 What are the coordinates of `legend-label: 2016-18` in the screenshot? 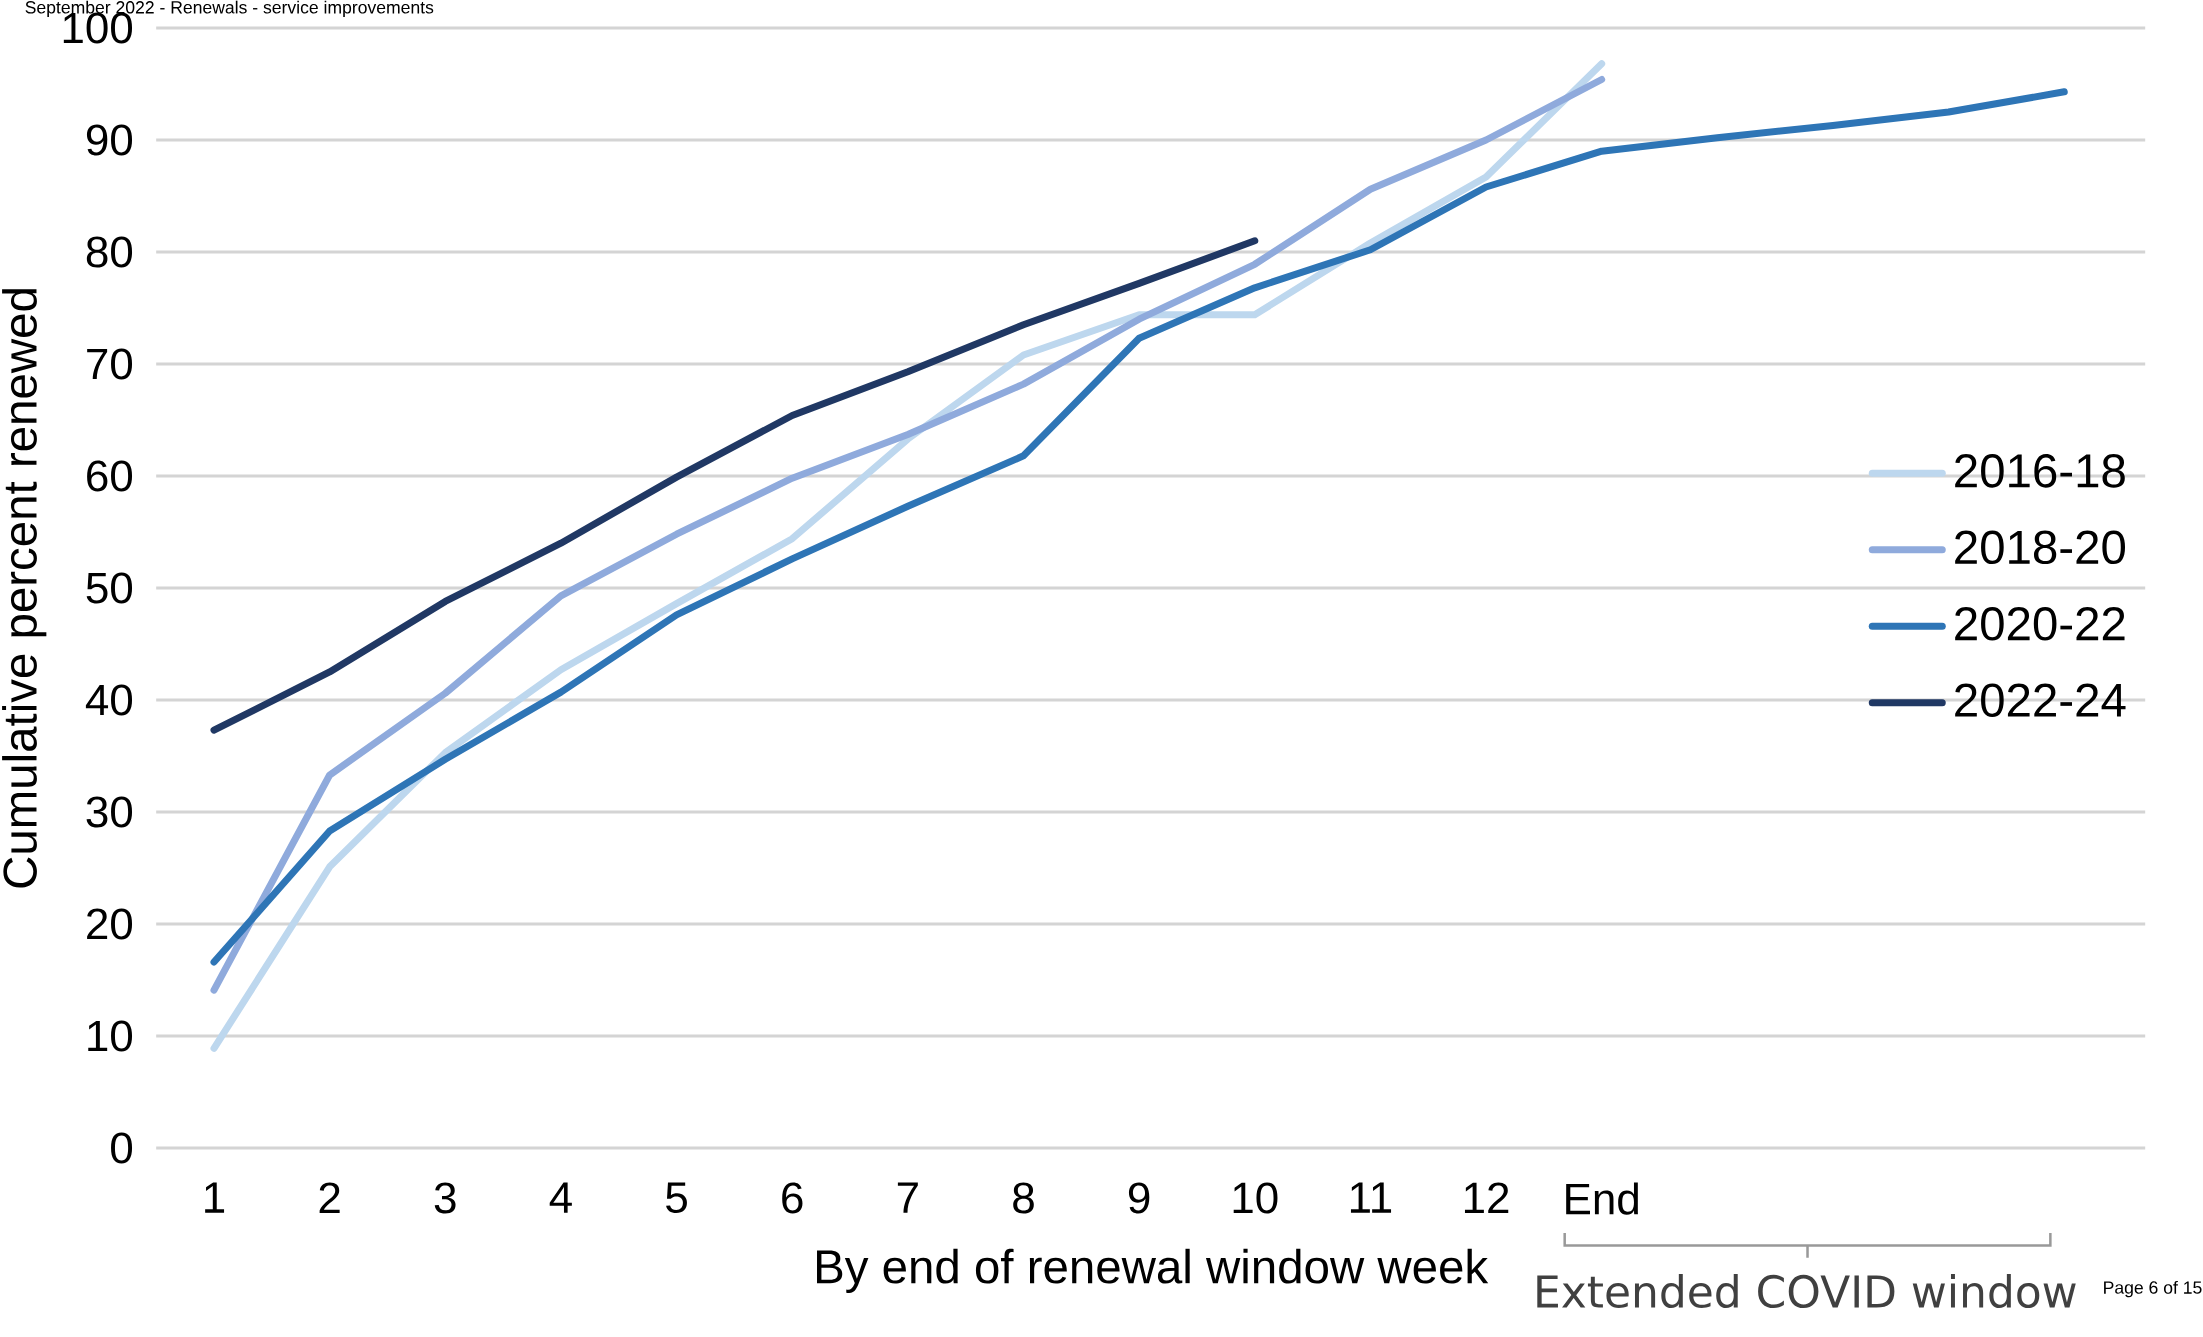 It's located at (2040, 471).